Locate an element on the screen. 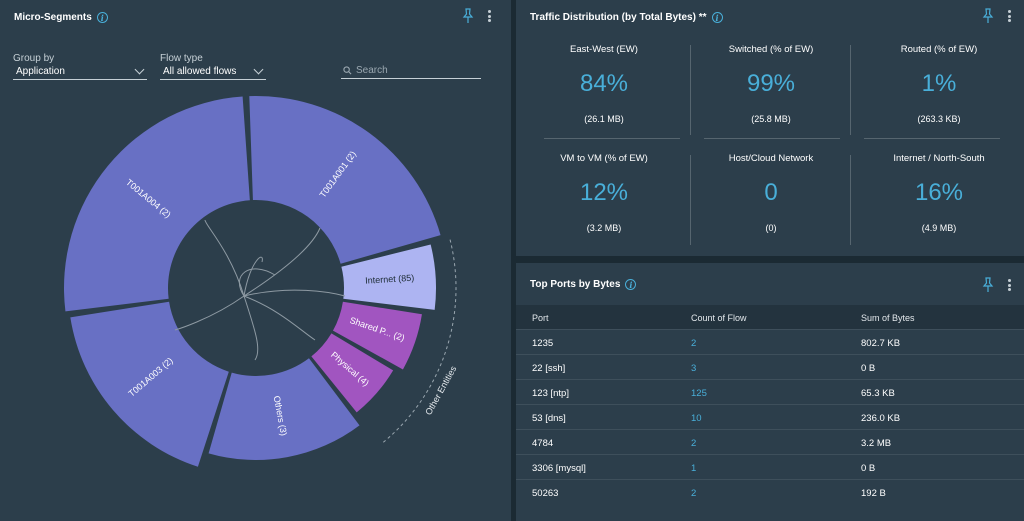 Image resolution: width=1024 pixels, height=521 pixels. group-arc is located at coordinates (419, 341).